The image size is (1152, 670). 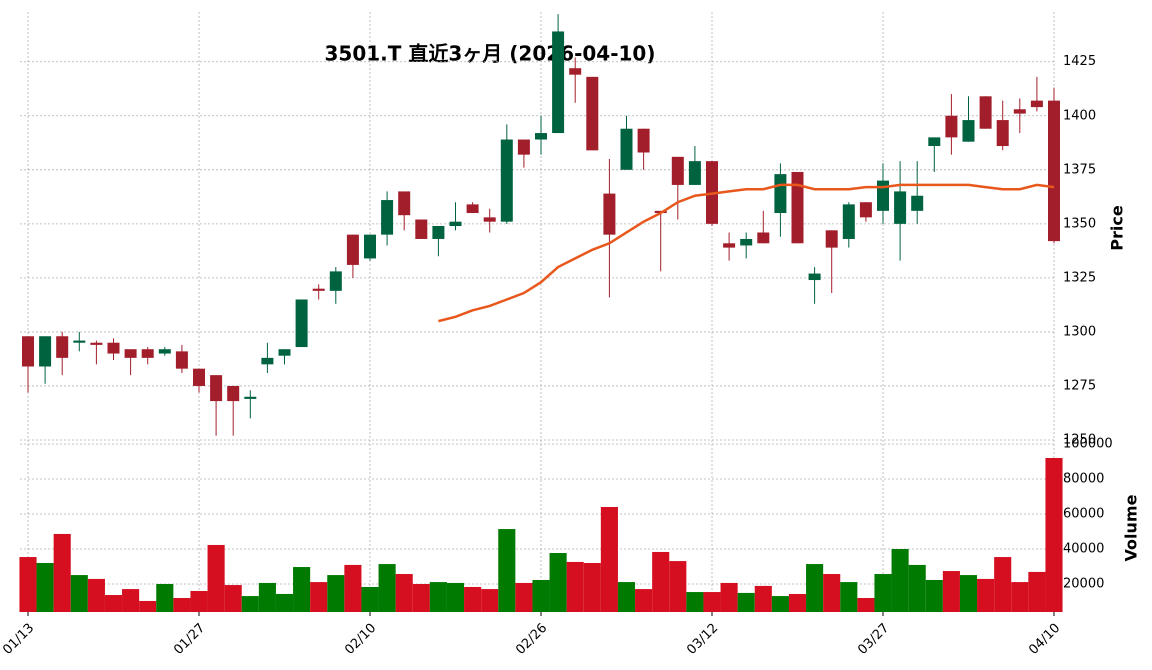 I want to click on y-tick-label: 1250, so click(x=1079, y=440).